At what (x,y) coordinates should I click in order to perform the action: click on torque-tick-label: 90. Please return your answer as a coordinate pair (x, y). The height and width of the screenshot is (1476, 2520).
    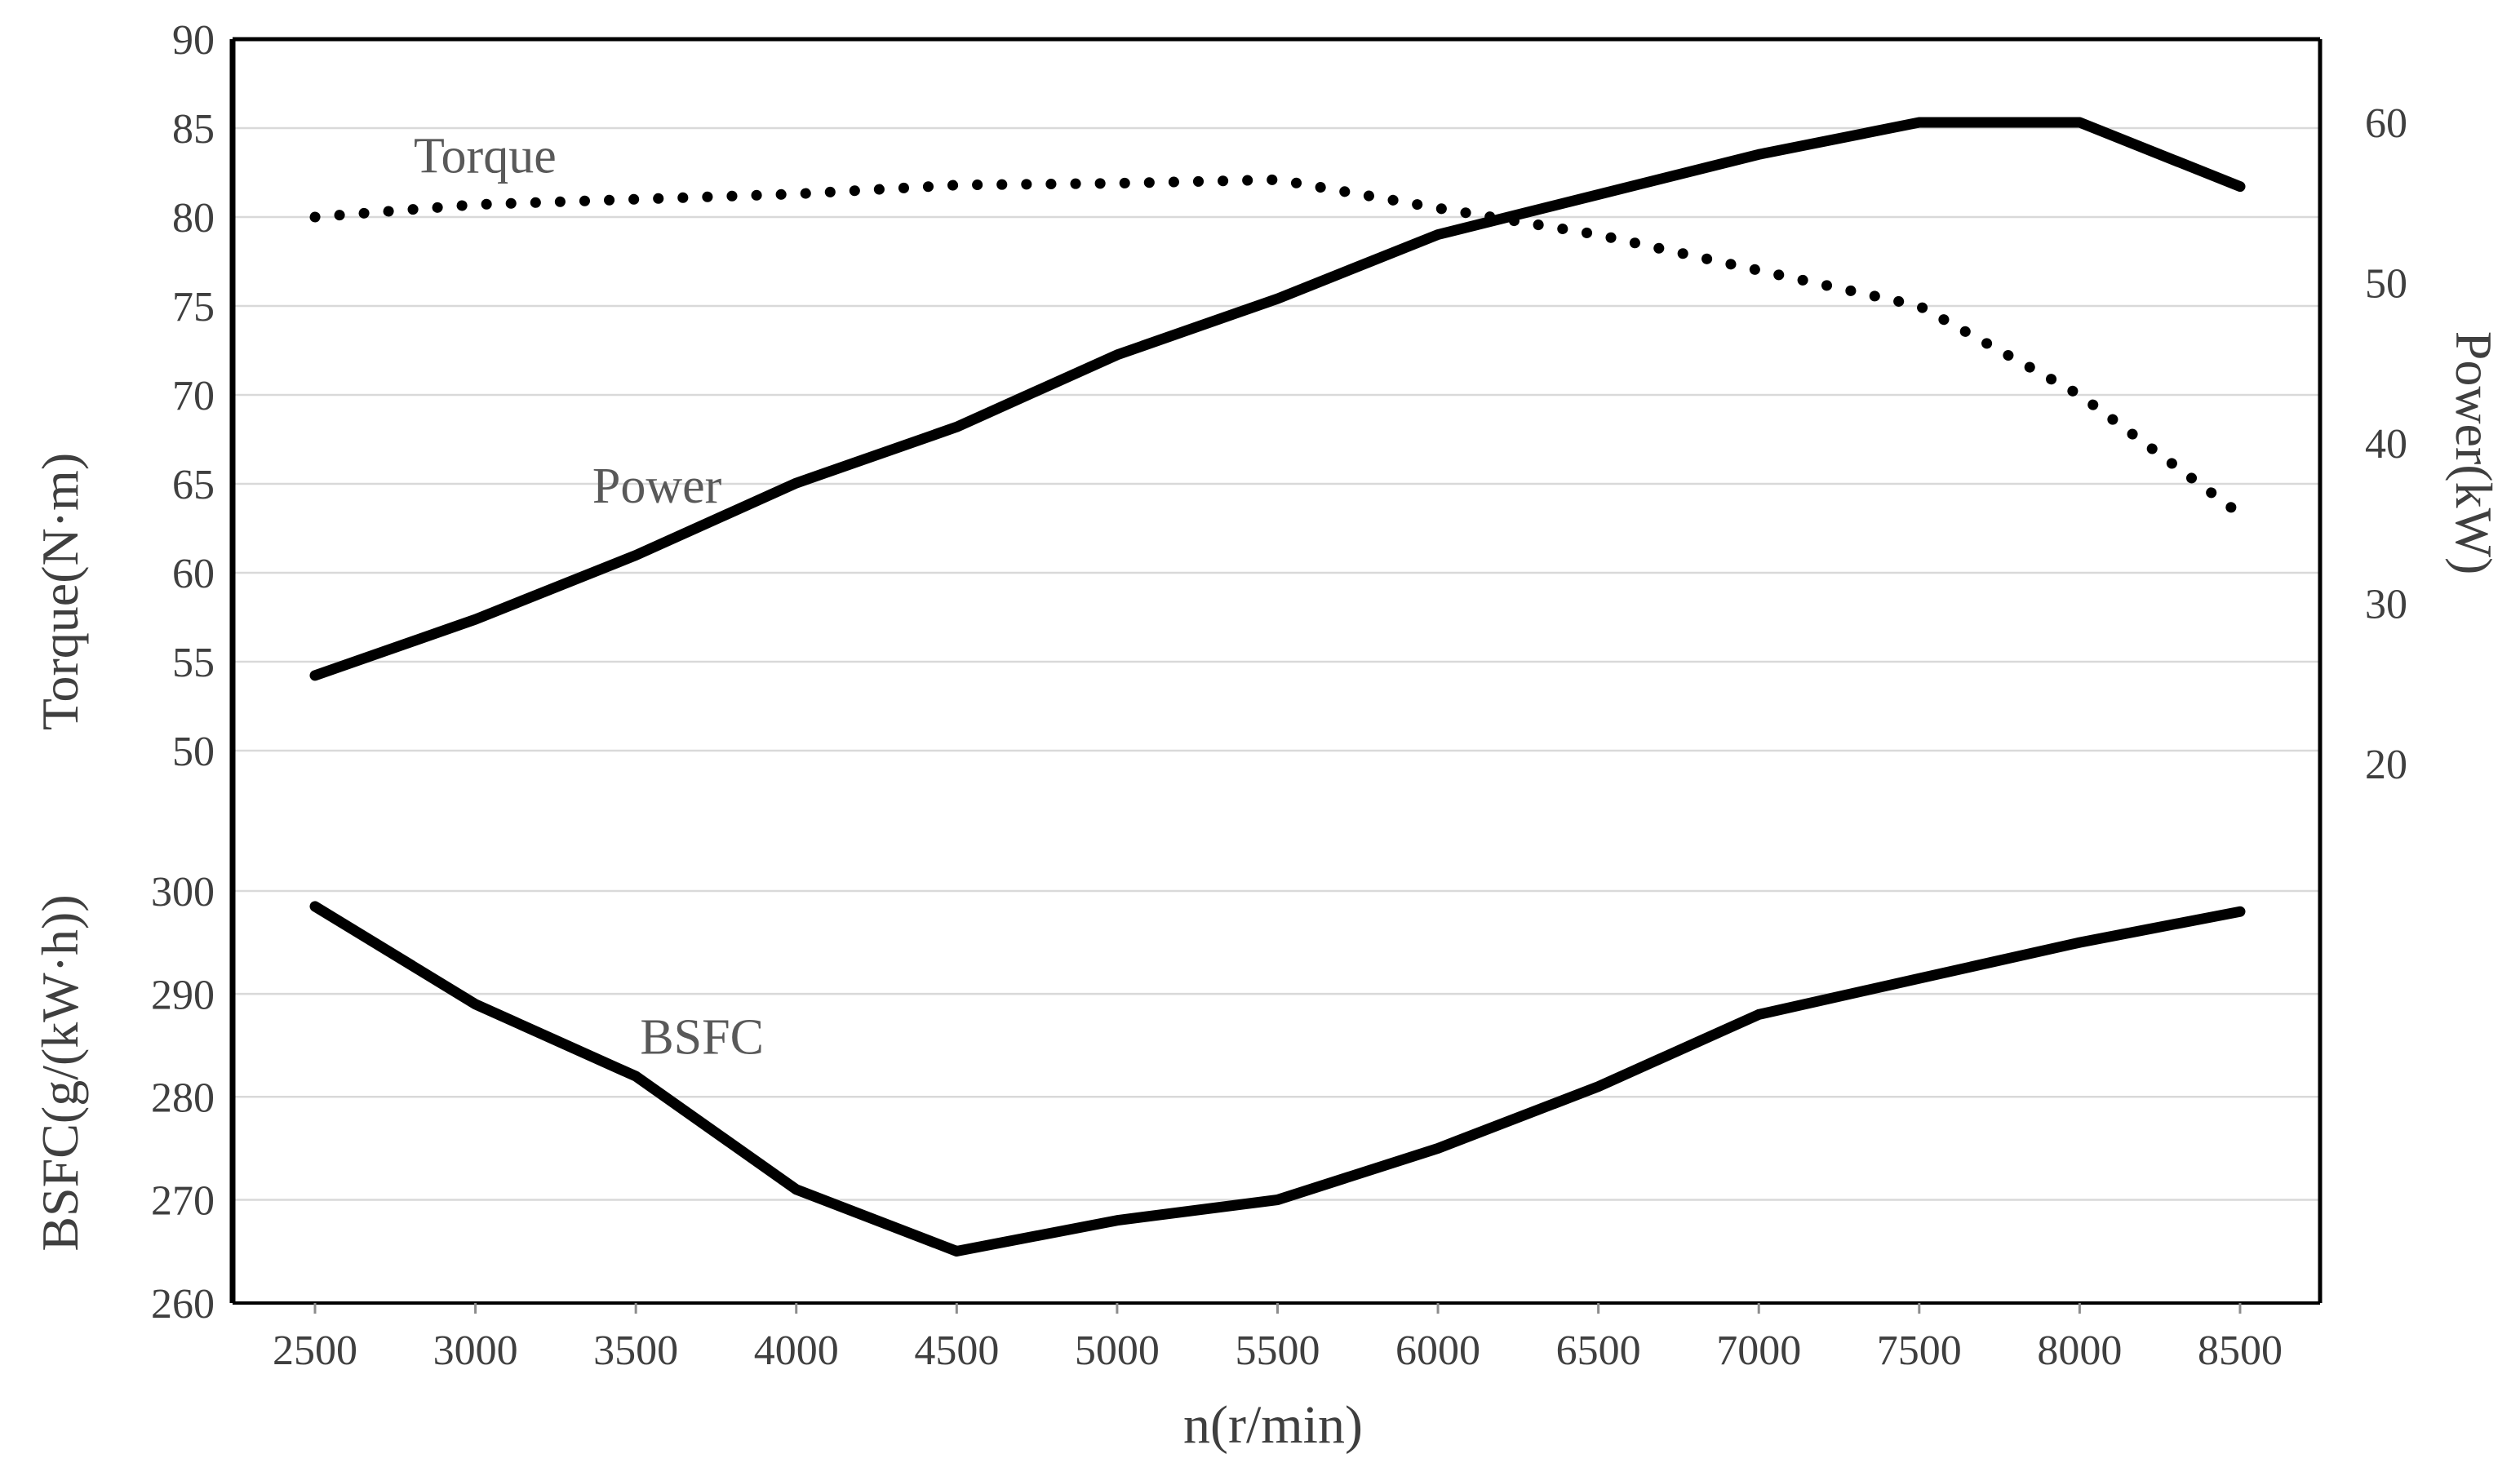
    Looking at the image, I should click on (194, 40).